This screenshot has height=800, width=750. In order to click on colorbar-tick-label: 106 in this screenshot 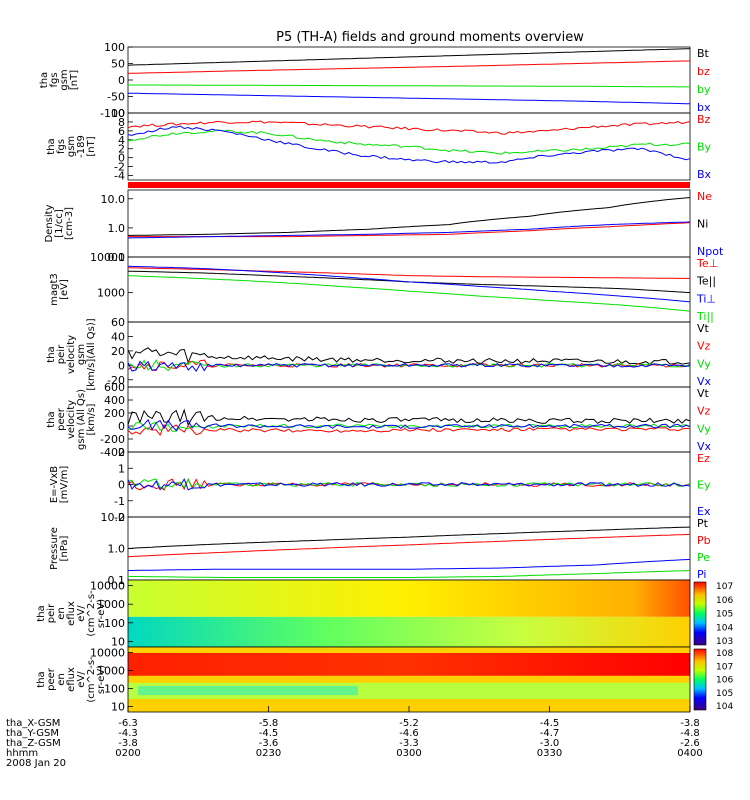, I will do `click(724, 681)`.